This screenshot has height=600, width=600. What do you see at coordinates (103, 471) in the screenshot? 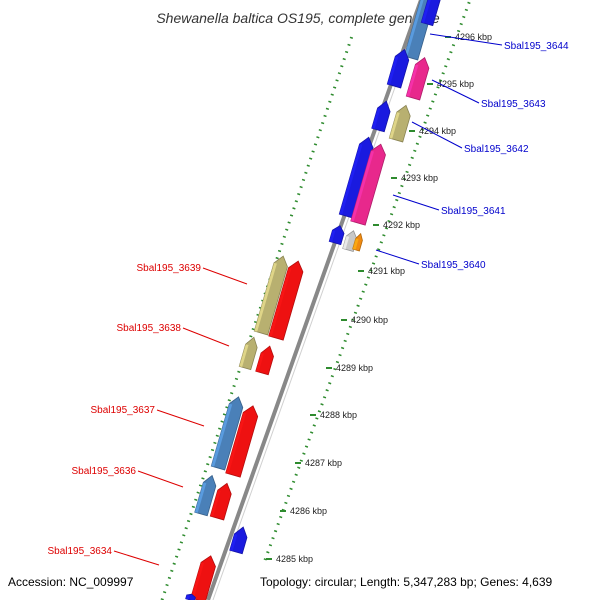
I see `reverse-gene-label: Sbal195_3636` at bounding box center [103, 471].